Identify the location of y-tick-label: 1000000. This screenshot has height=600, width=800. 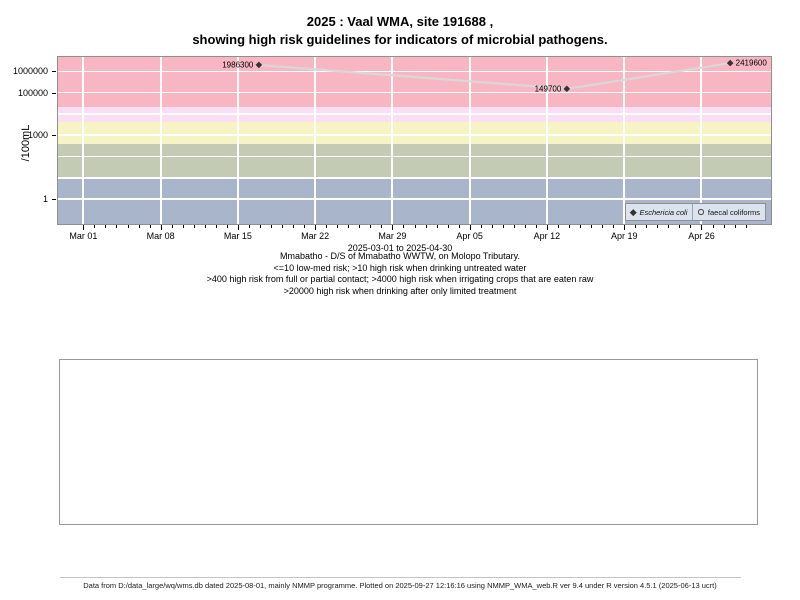
(30, 71).